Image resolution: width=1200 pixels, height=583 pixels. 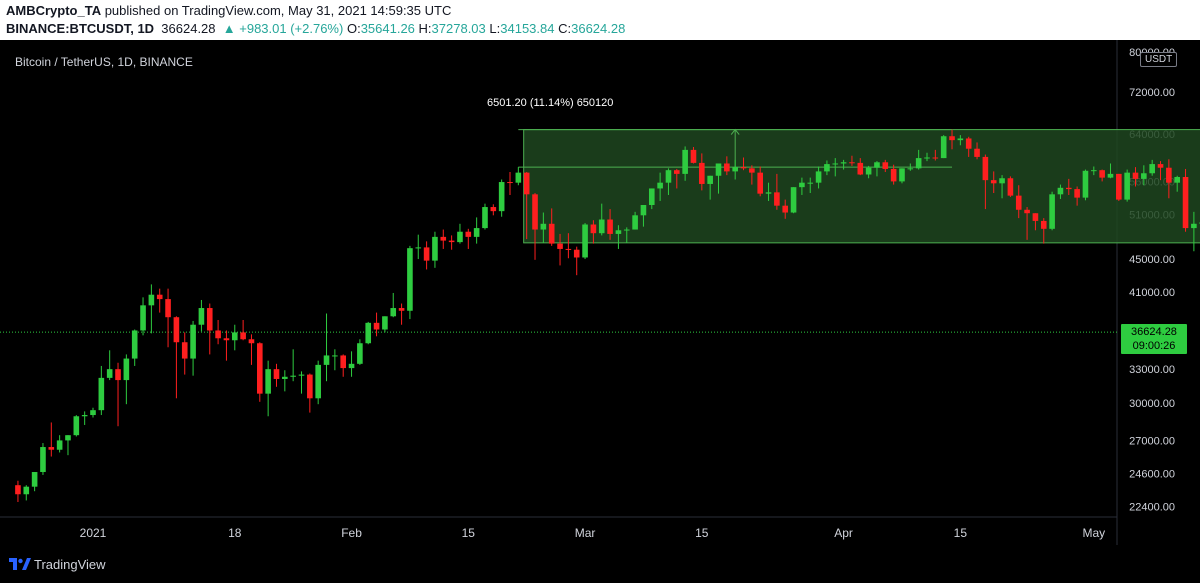 I want to click on time-tick-label: Mar, so click(x=585, y=533).